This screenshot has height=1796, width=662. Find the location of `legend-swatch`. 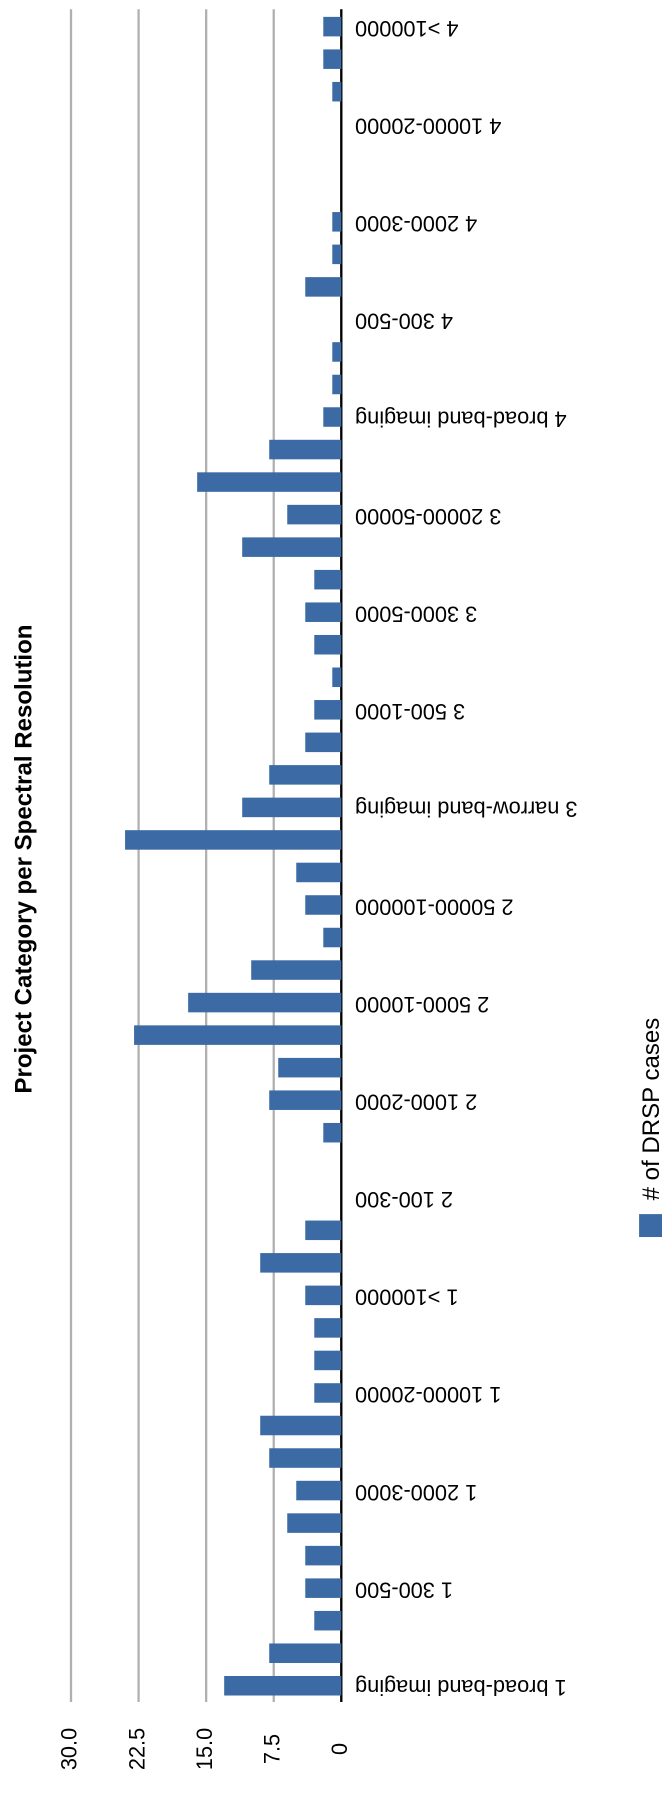

legend-swatch is located at coordinates (650, 1226).